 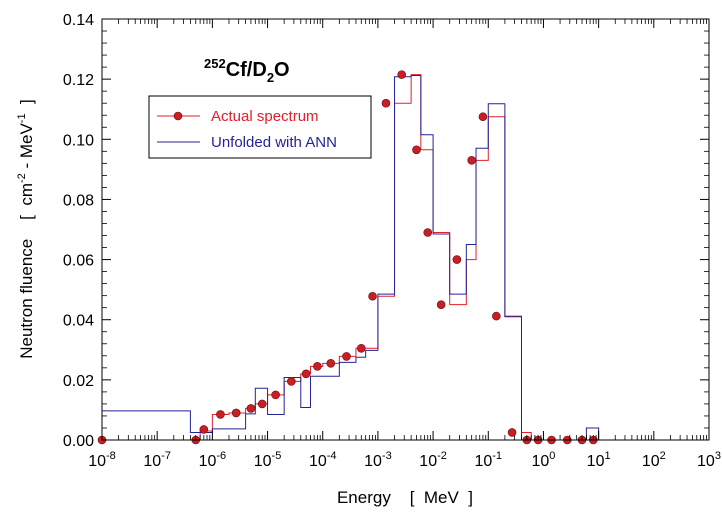 I want to click on x-tick-label: 10⁻⁶, so click(x=213, y=460).